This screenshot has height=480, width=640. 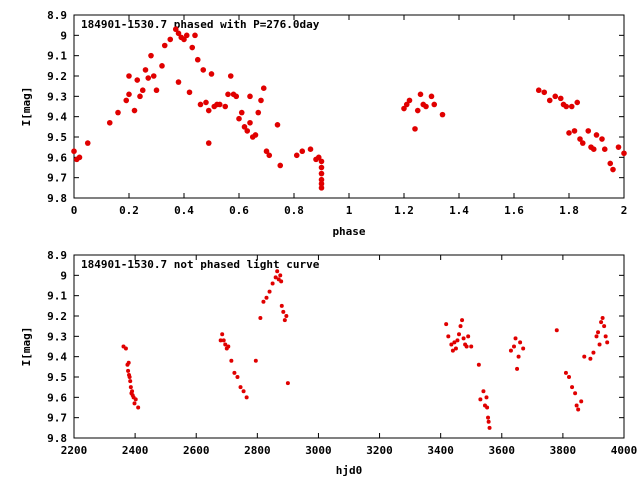 What do you see at coordinates (184, 210) in the screenshot?
I see `x-tick-label: 0.4` at bounding box center [184, 210].